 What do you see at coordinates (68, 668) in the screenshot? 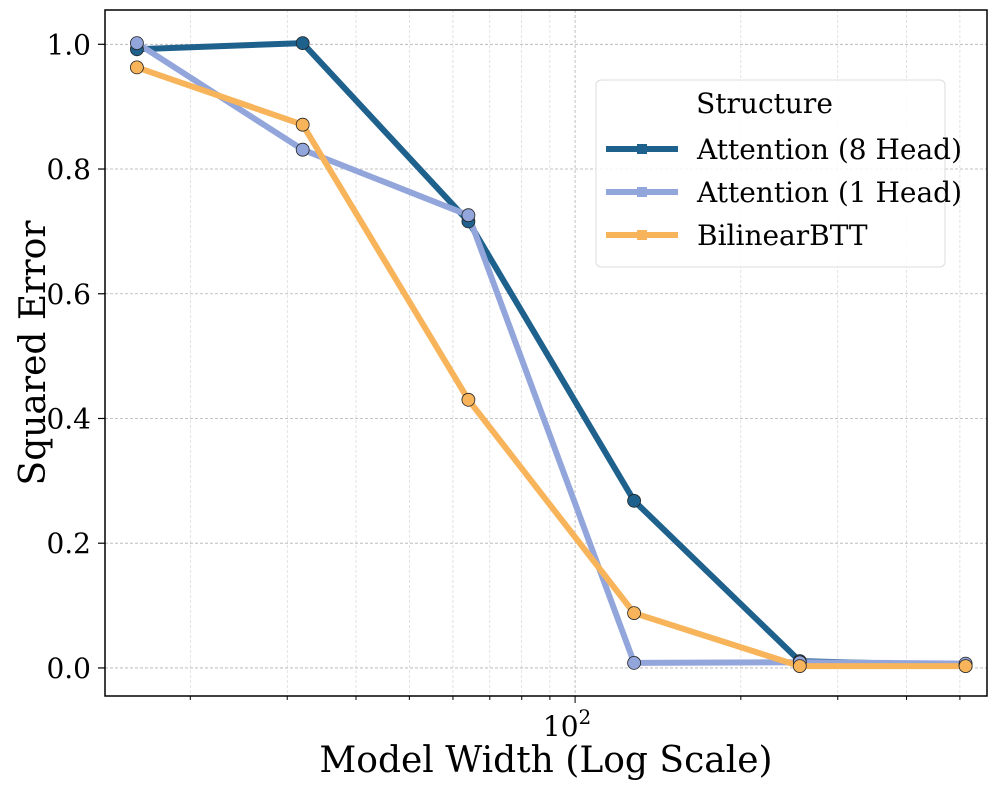
I see `y-tick-label: 0.0` at bounding box center [68, 668].